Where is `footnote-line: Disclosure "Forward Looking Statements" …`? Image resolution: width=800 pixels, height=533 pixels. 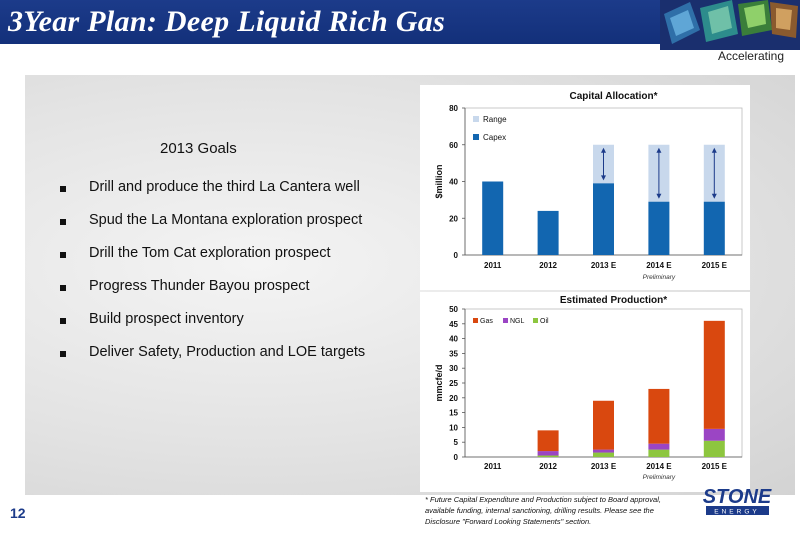
footnote-line: Disclosure "Forward Looking Statements" … is located at coordinates (508, 521).